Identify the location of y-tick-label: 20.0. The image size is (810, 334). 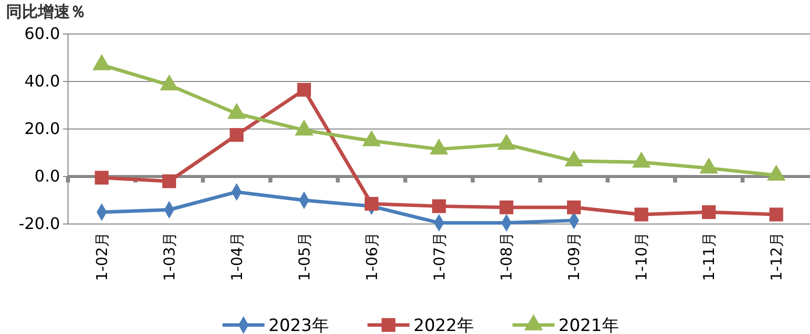
(42, 128).